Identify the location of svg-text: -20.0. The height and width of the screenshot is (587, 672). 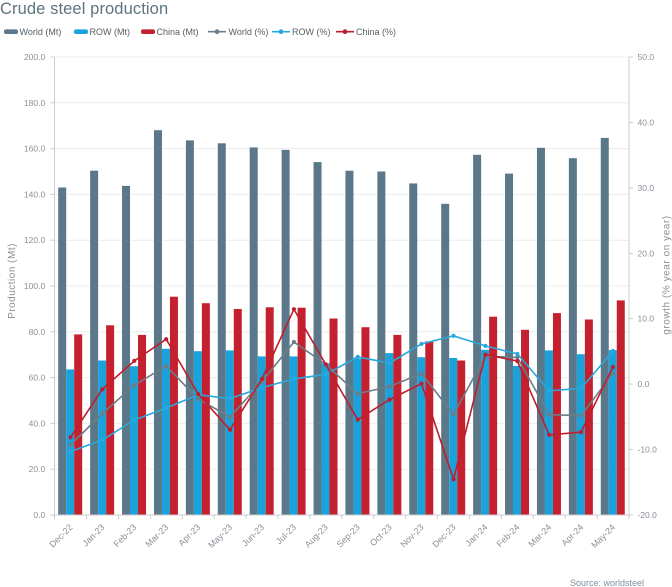
(648, 515).